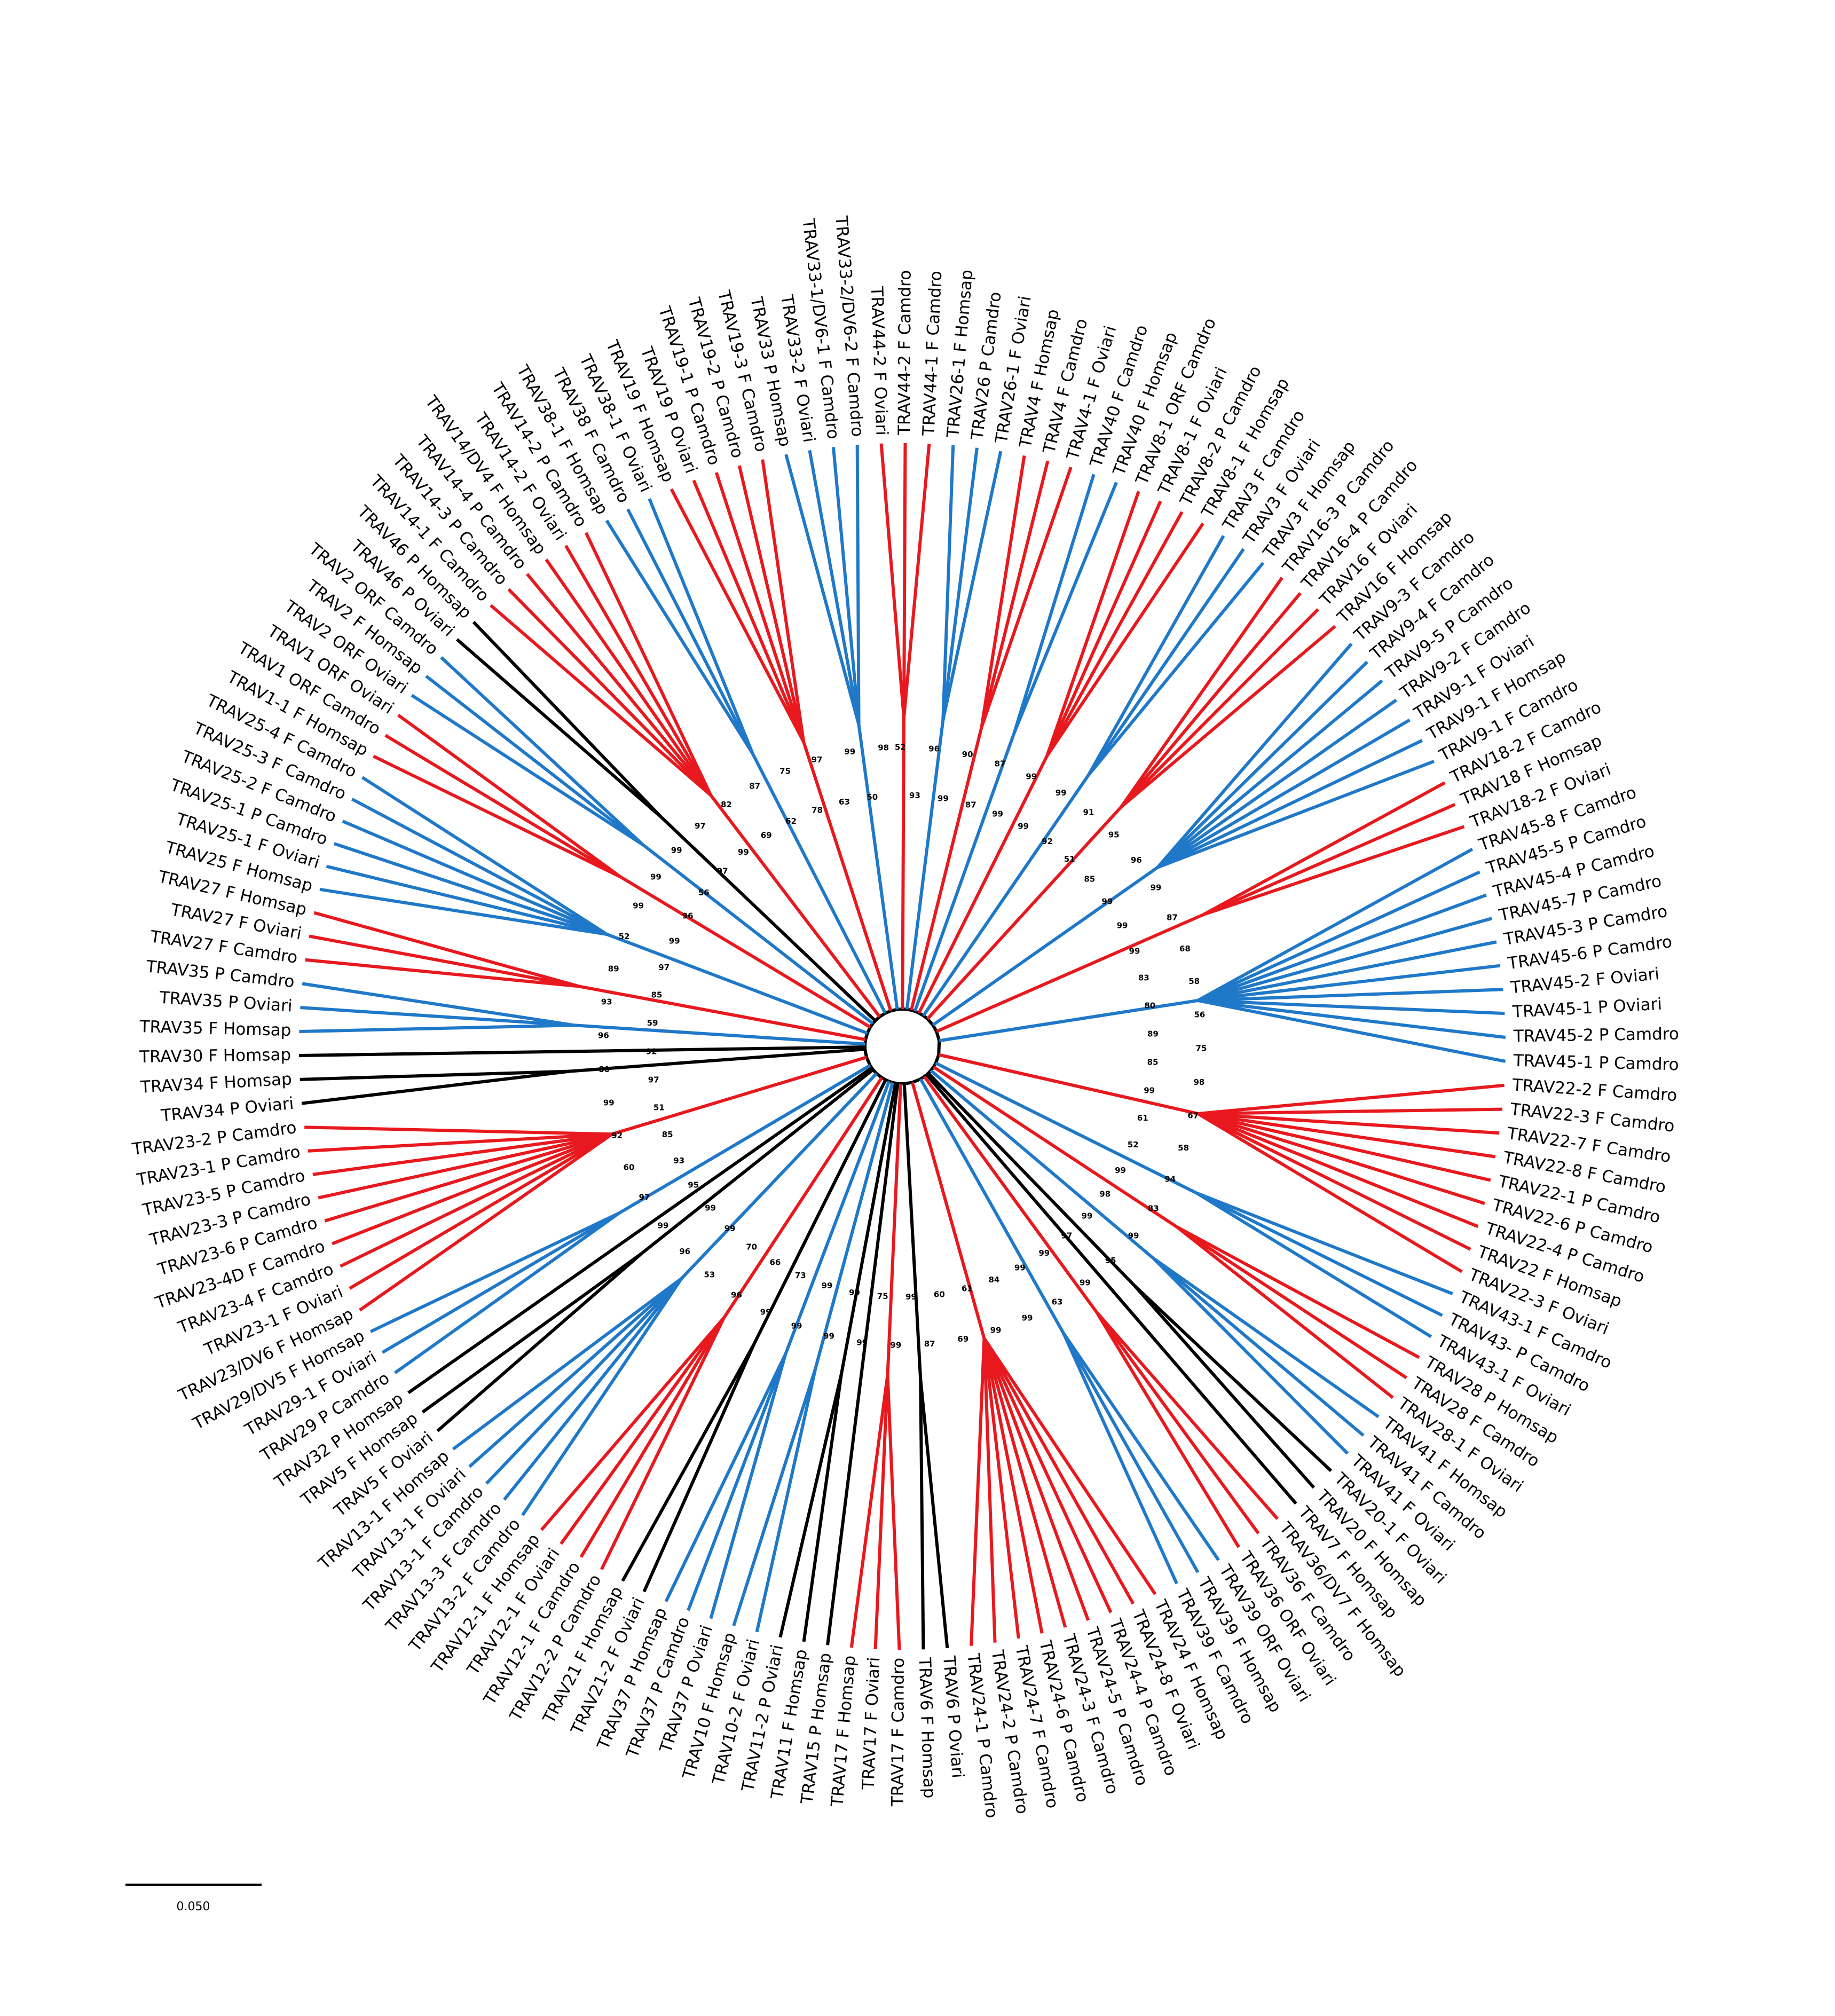  Describe the element at coordinates (1150, 1006) in the screenshot. I see `support-value: 80` at that location.